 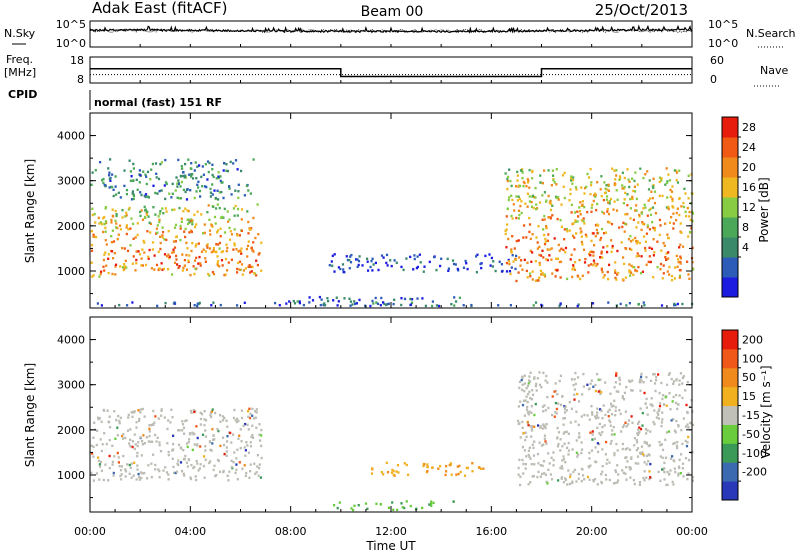 I want to click on velocity-colorbar-label: -15, so click(x=751, y=415).